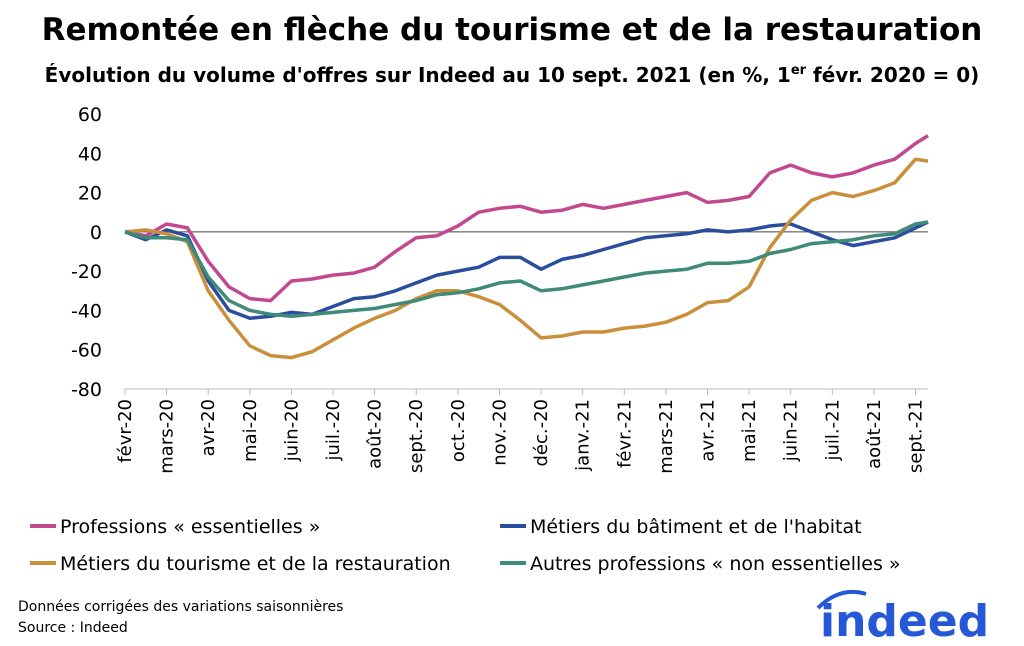  Describe the element at coordinates (291, 430) in the screenshot. I see `x-tick-label: juin-20` at that location.